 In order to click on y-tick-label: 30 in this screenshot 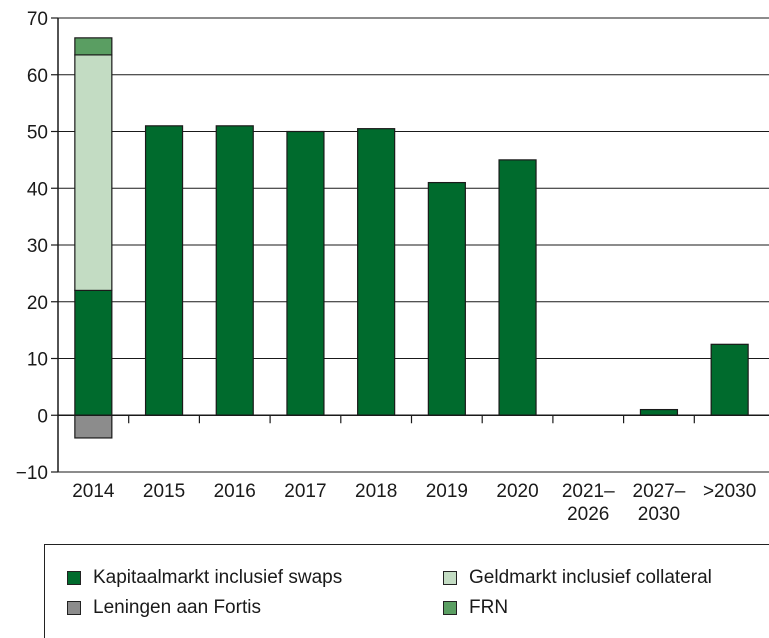, I will do `click(37, 246)`.